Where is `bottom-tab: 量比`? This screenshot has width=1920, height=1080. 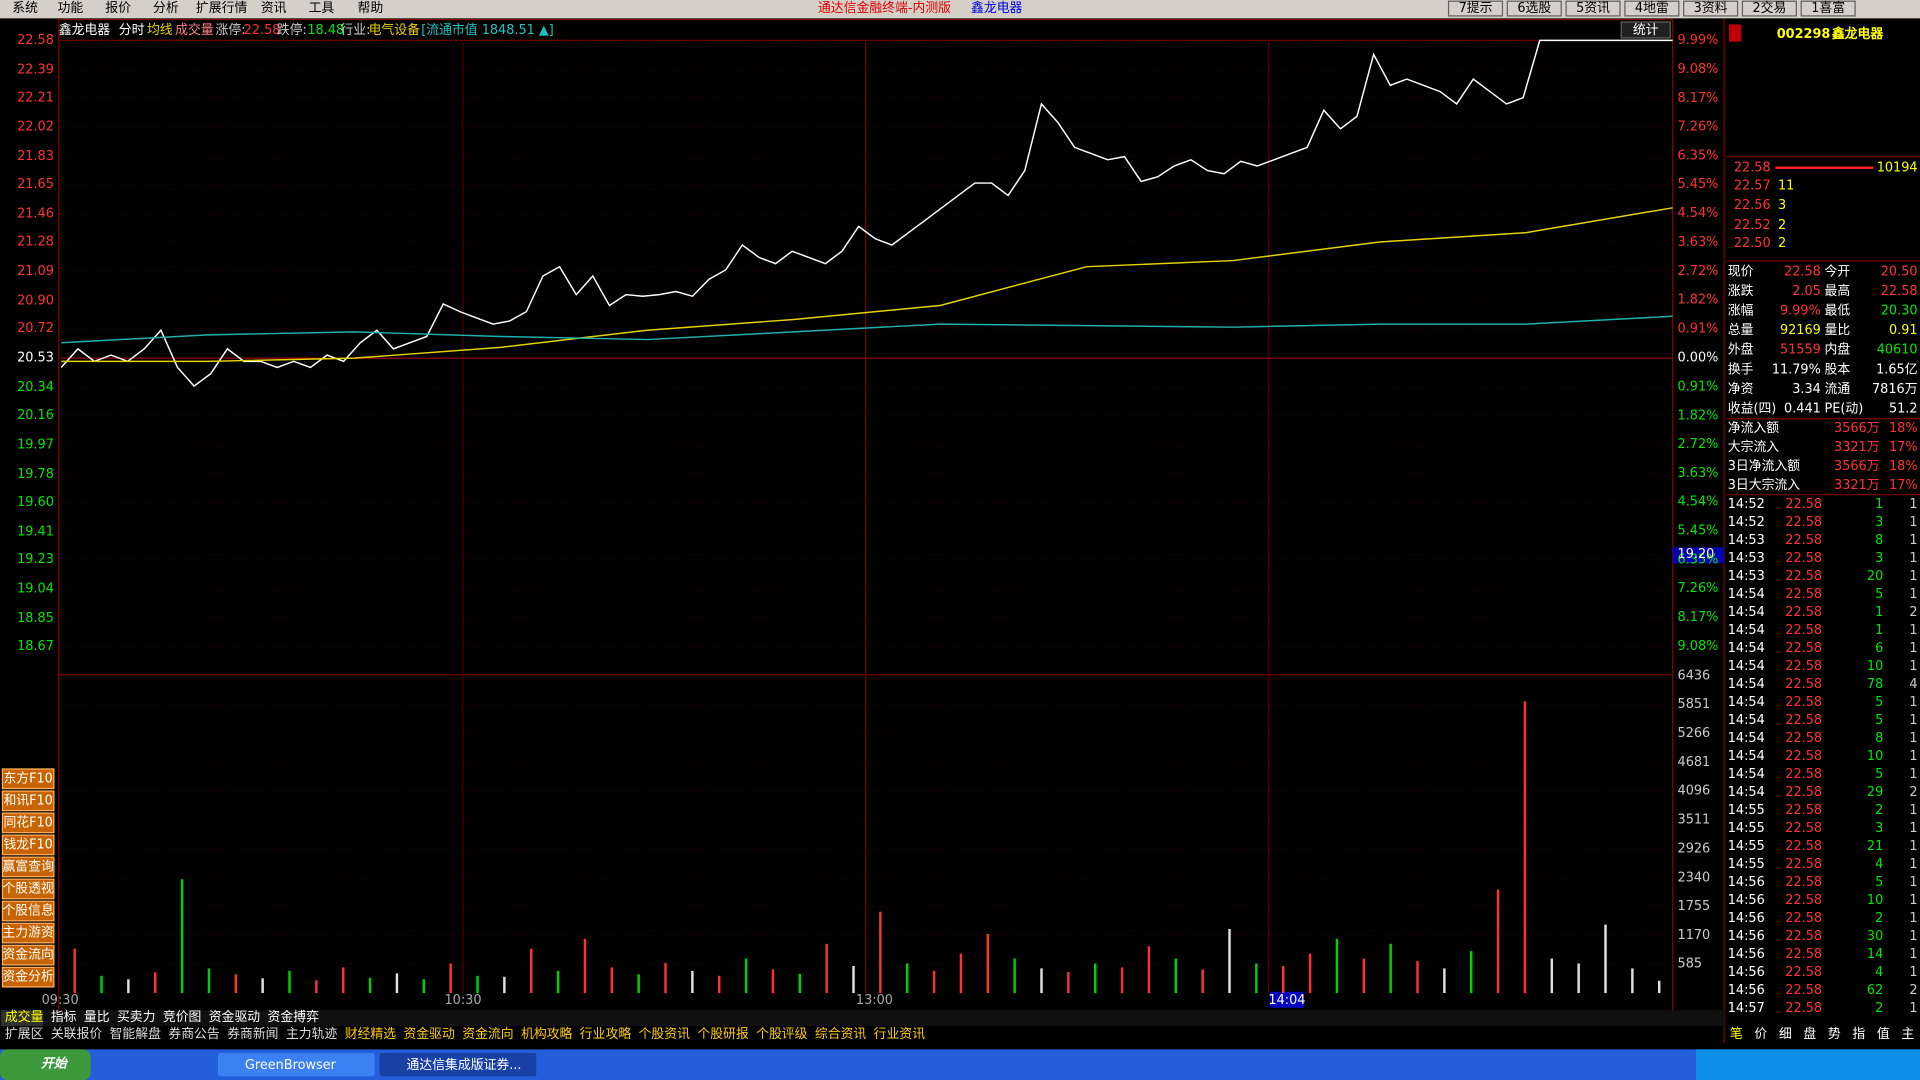 bottom-tab: 量比 is located at coordinates (97, 1017).